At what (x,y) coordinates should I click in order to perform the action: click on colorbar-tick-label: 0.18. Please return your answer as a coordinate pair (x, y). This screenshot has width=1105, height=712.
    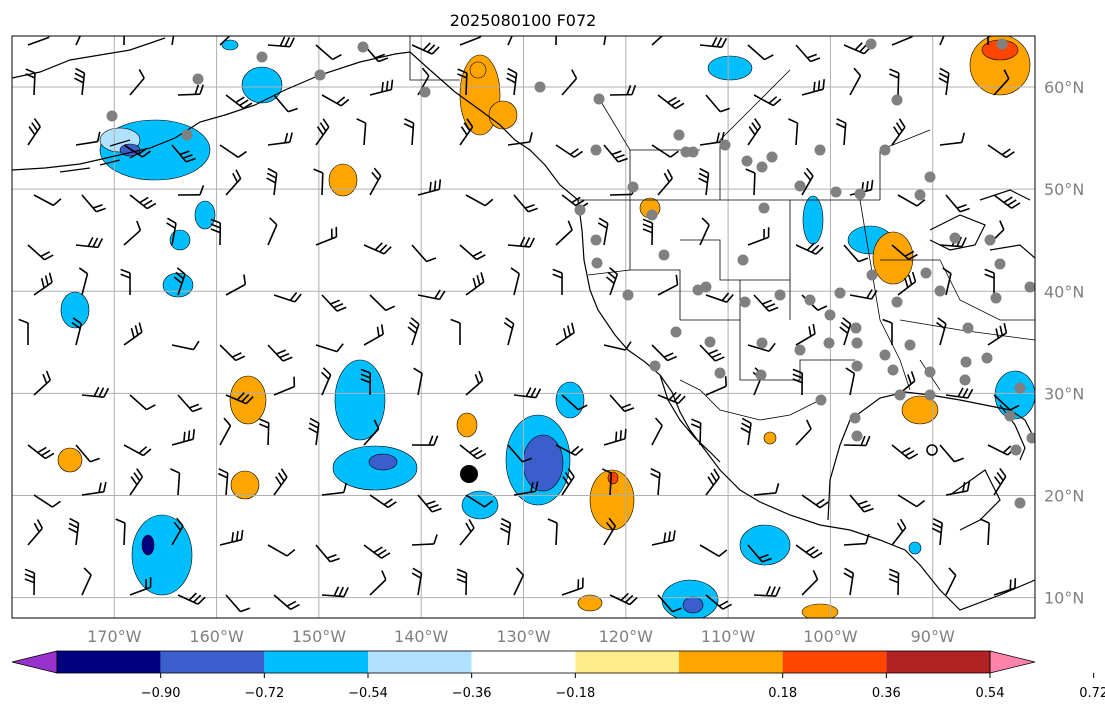
    Looking at the image, I should click on (782, 693).